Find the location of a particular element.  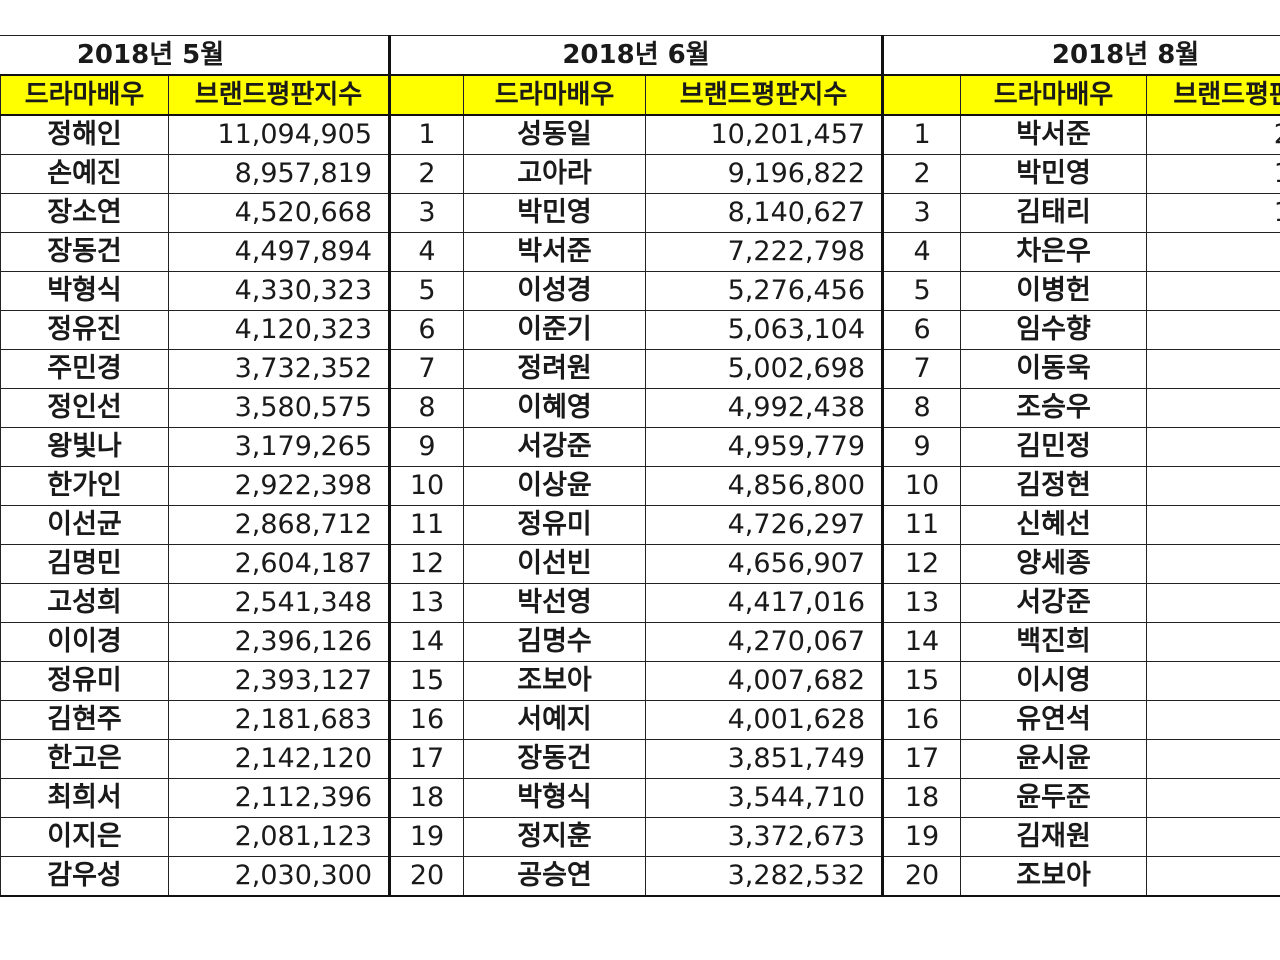

actor-name-cell: 임수향 is located at coordinates (1054, 330).